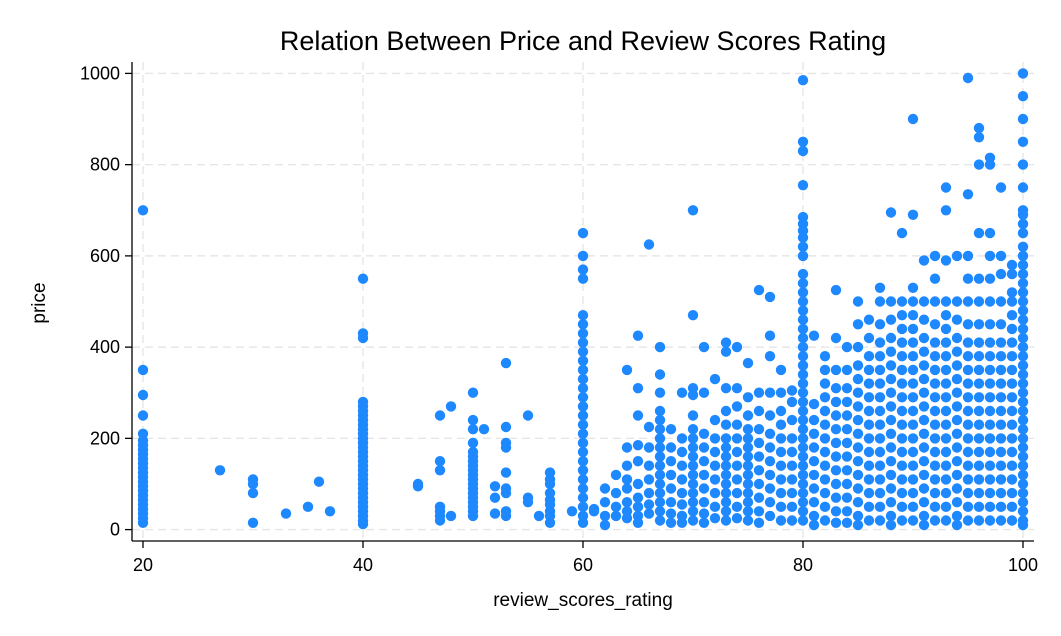  I want to click on x-tick-label: 60, so click(583, 565).